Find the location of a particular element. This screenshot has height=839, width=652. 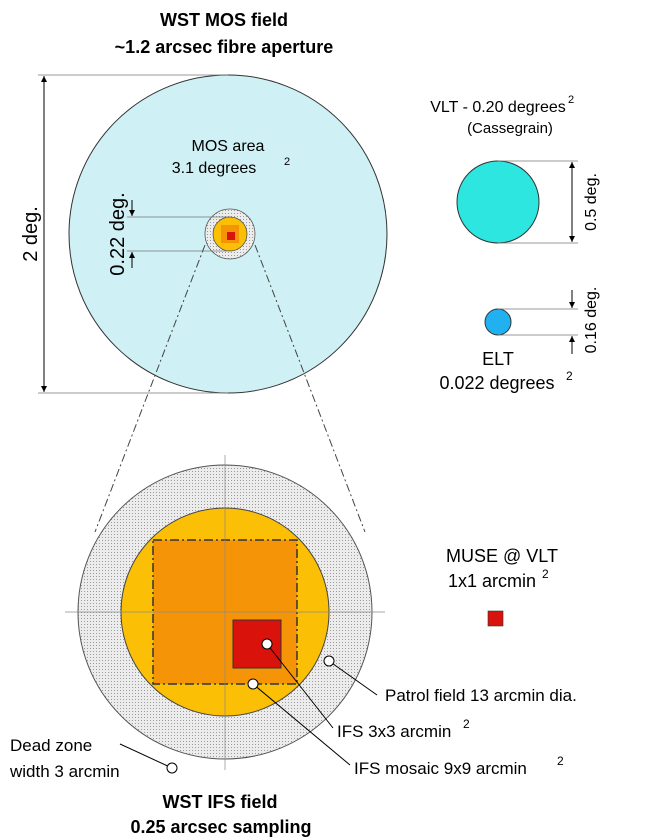

elt-value: 0.022 degrees is located at coordinates (496, 383).